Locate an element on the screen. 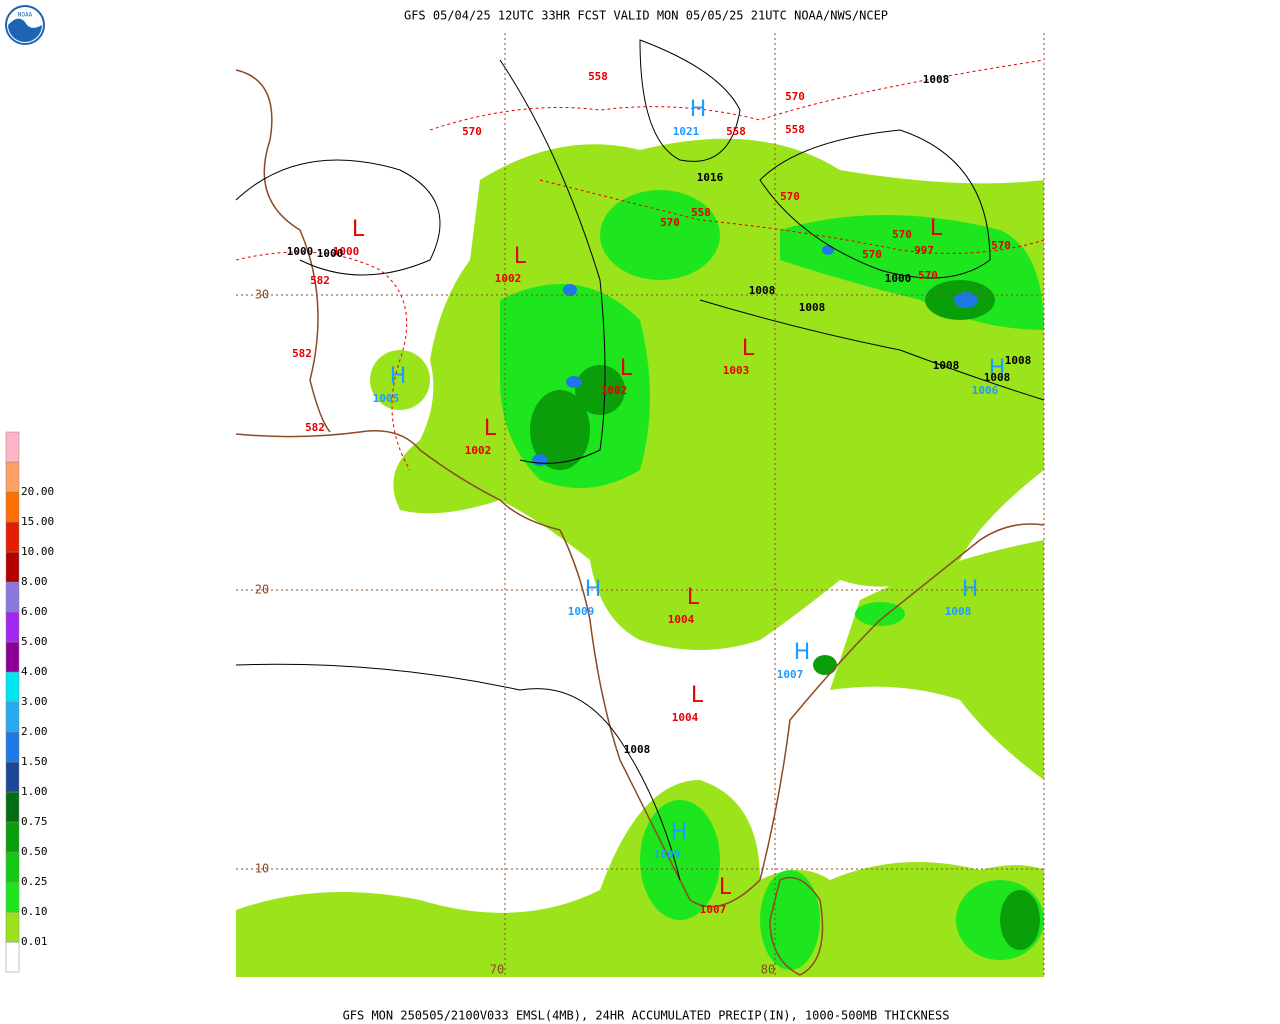 This screenshot has height=1024, width=1280. pressure-value: 997 is located at coordinates (924, 250).